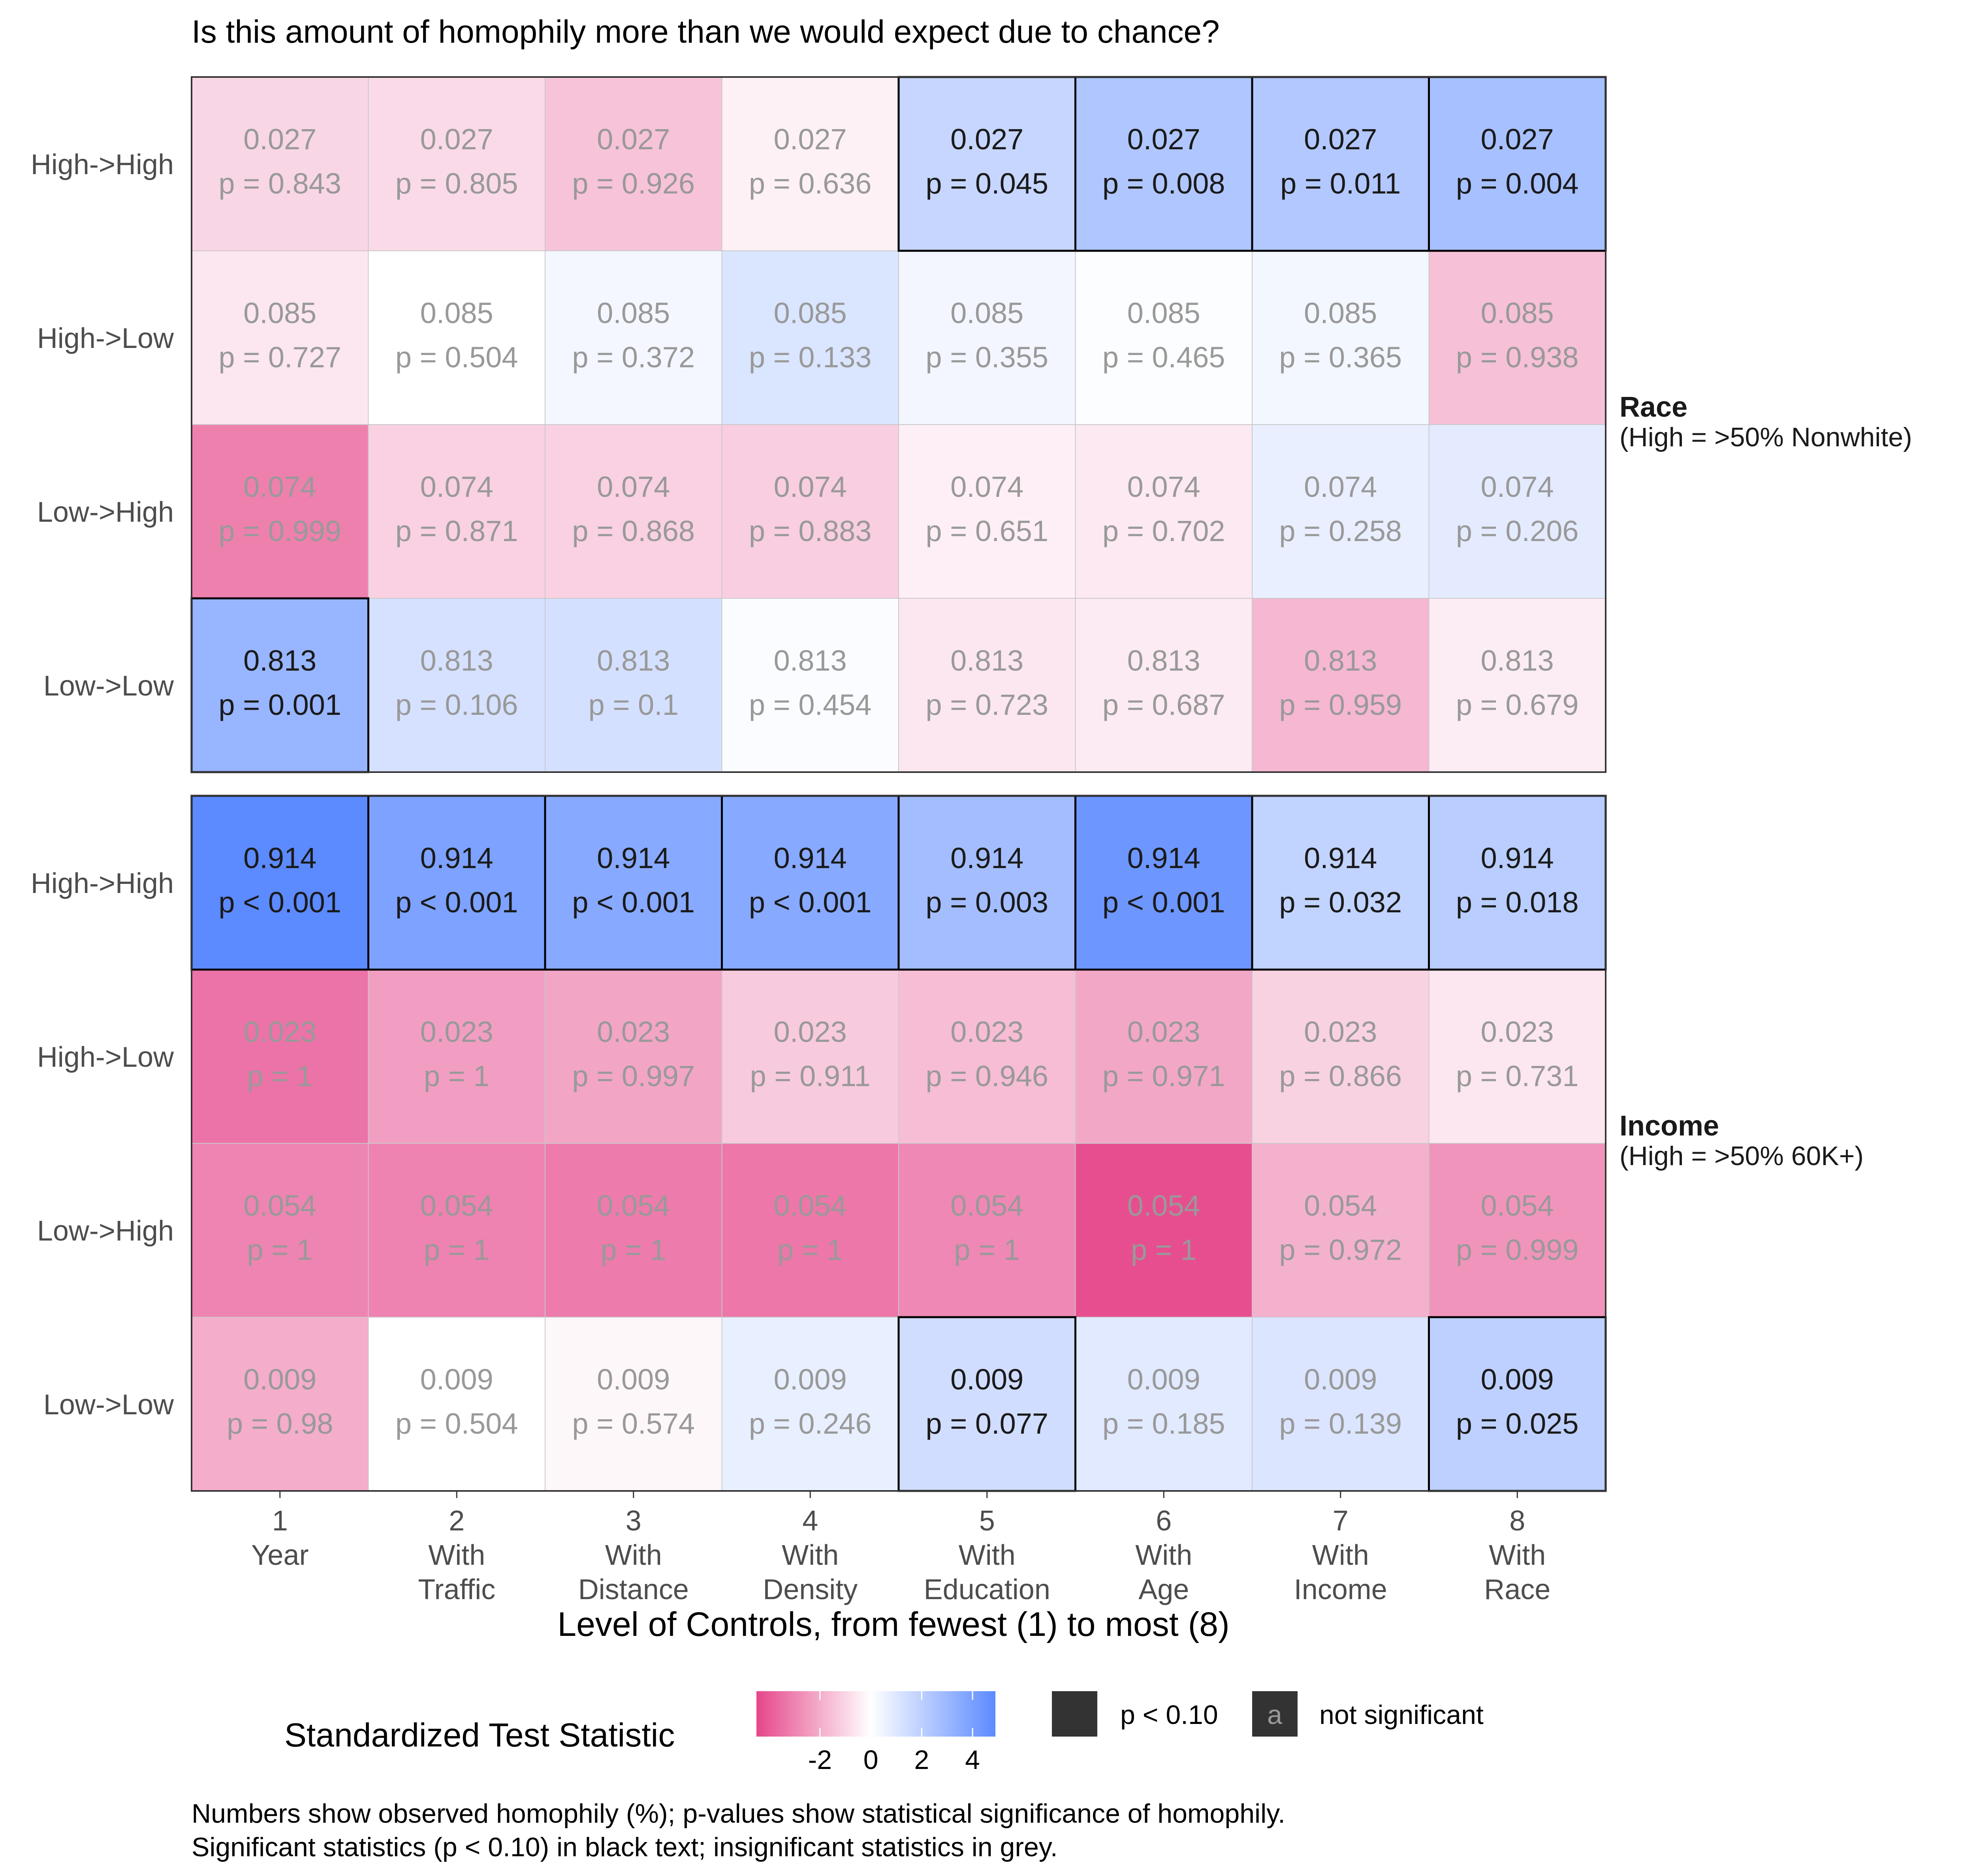  What do you see at coordinates (1341, 357) in the screenshot?
I see `cell-p-value-label: p = 0.365` at bounding box center [1341, 357].